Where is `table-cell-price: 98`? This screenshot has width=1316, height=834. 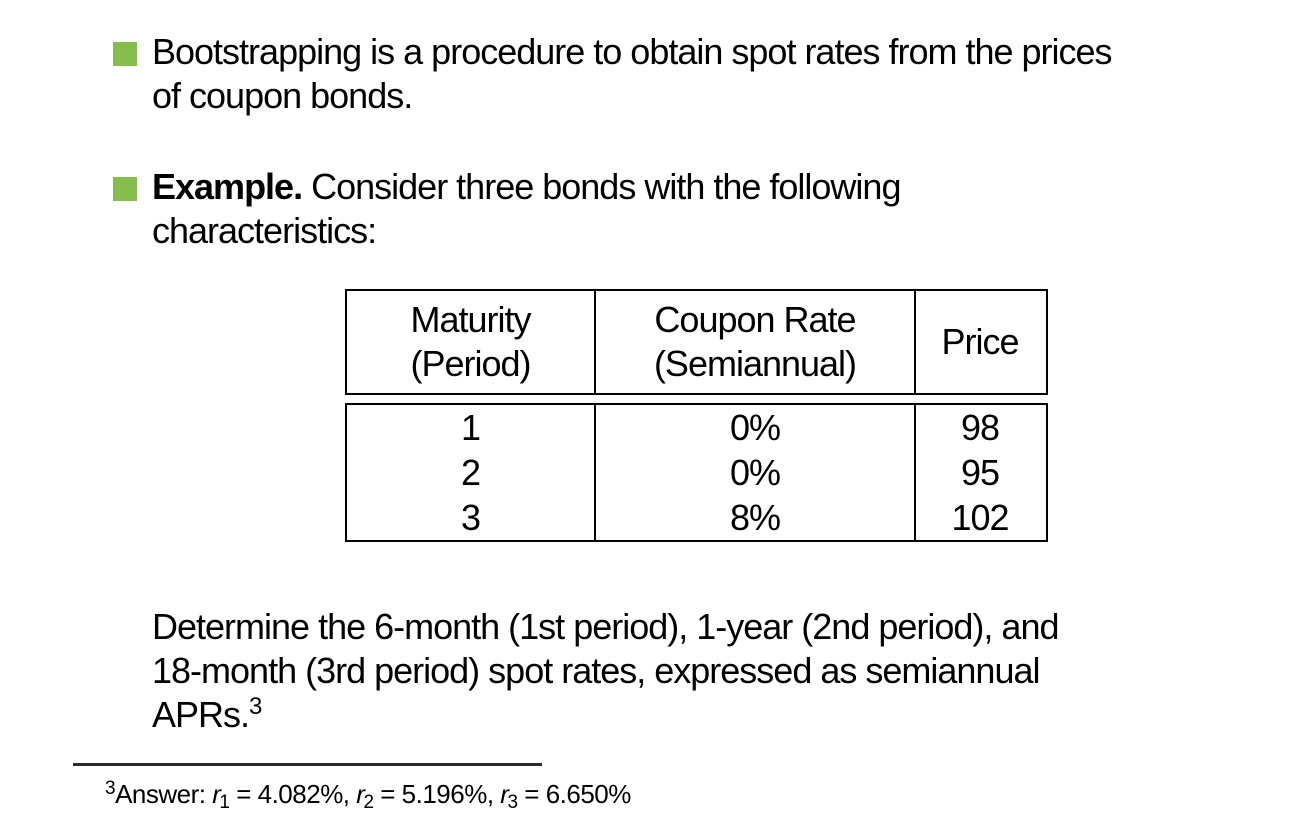
table-cell-price: 98 is located at coordinates (980, 427).